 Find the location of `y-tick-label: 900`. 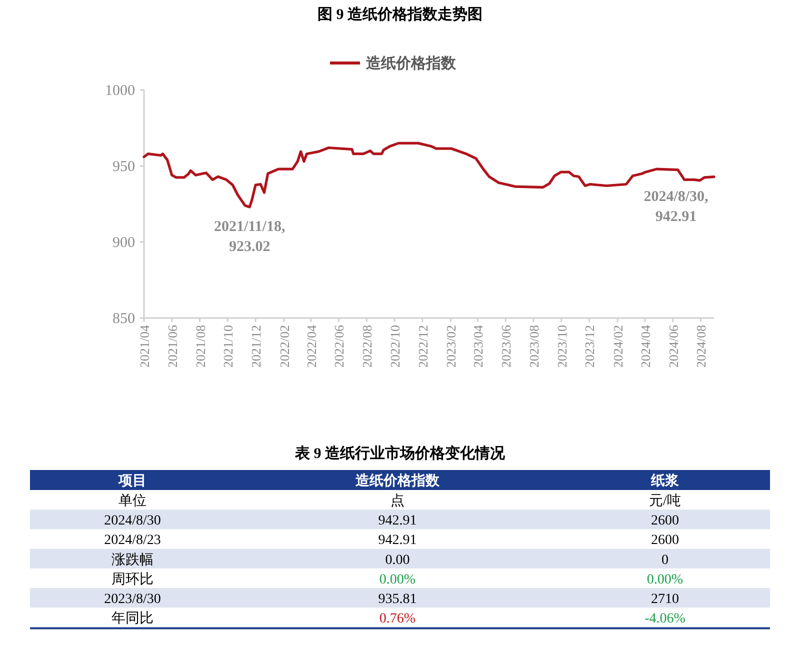

y-tick-label: 900 is located at coordinates (123, 243).